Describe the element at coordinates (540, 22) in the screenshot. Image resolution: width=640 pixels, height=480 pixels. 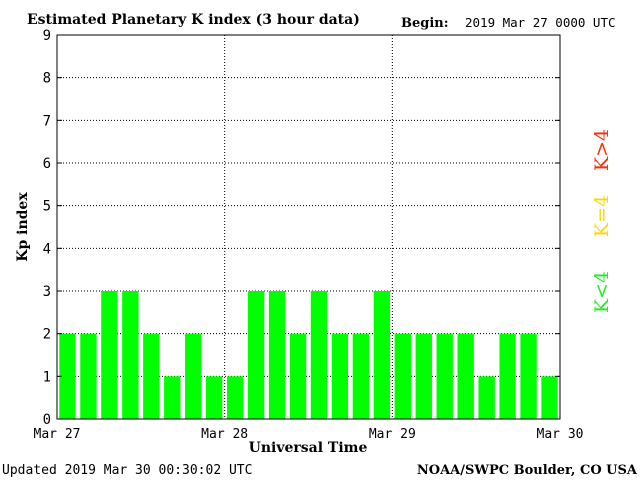
I see `begin-value: 2019 Mar 27 0000 UTC` at that location.